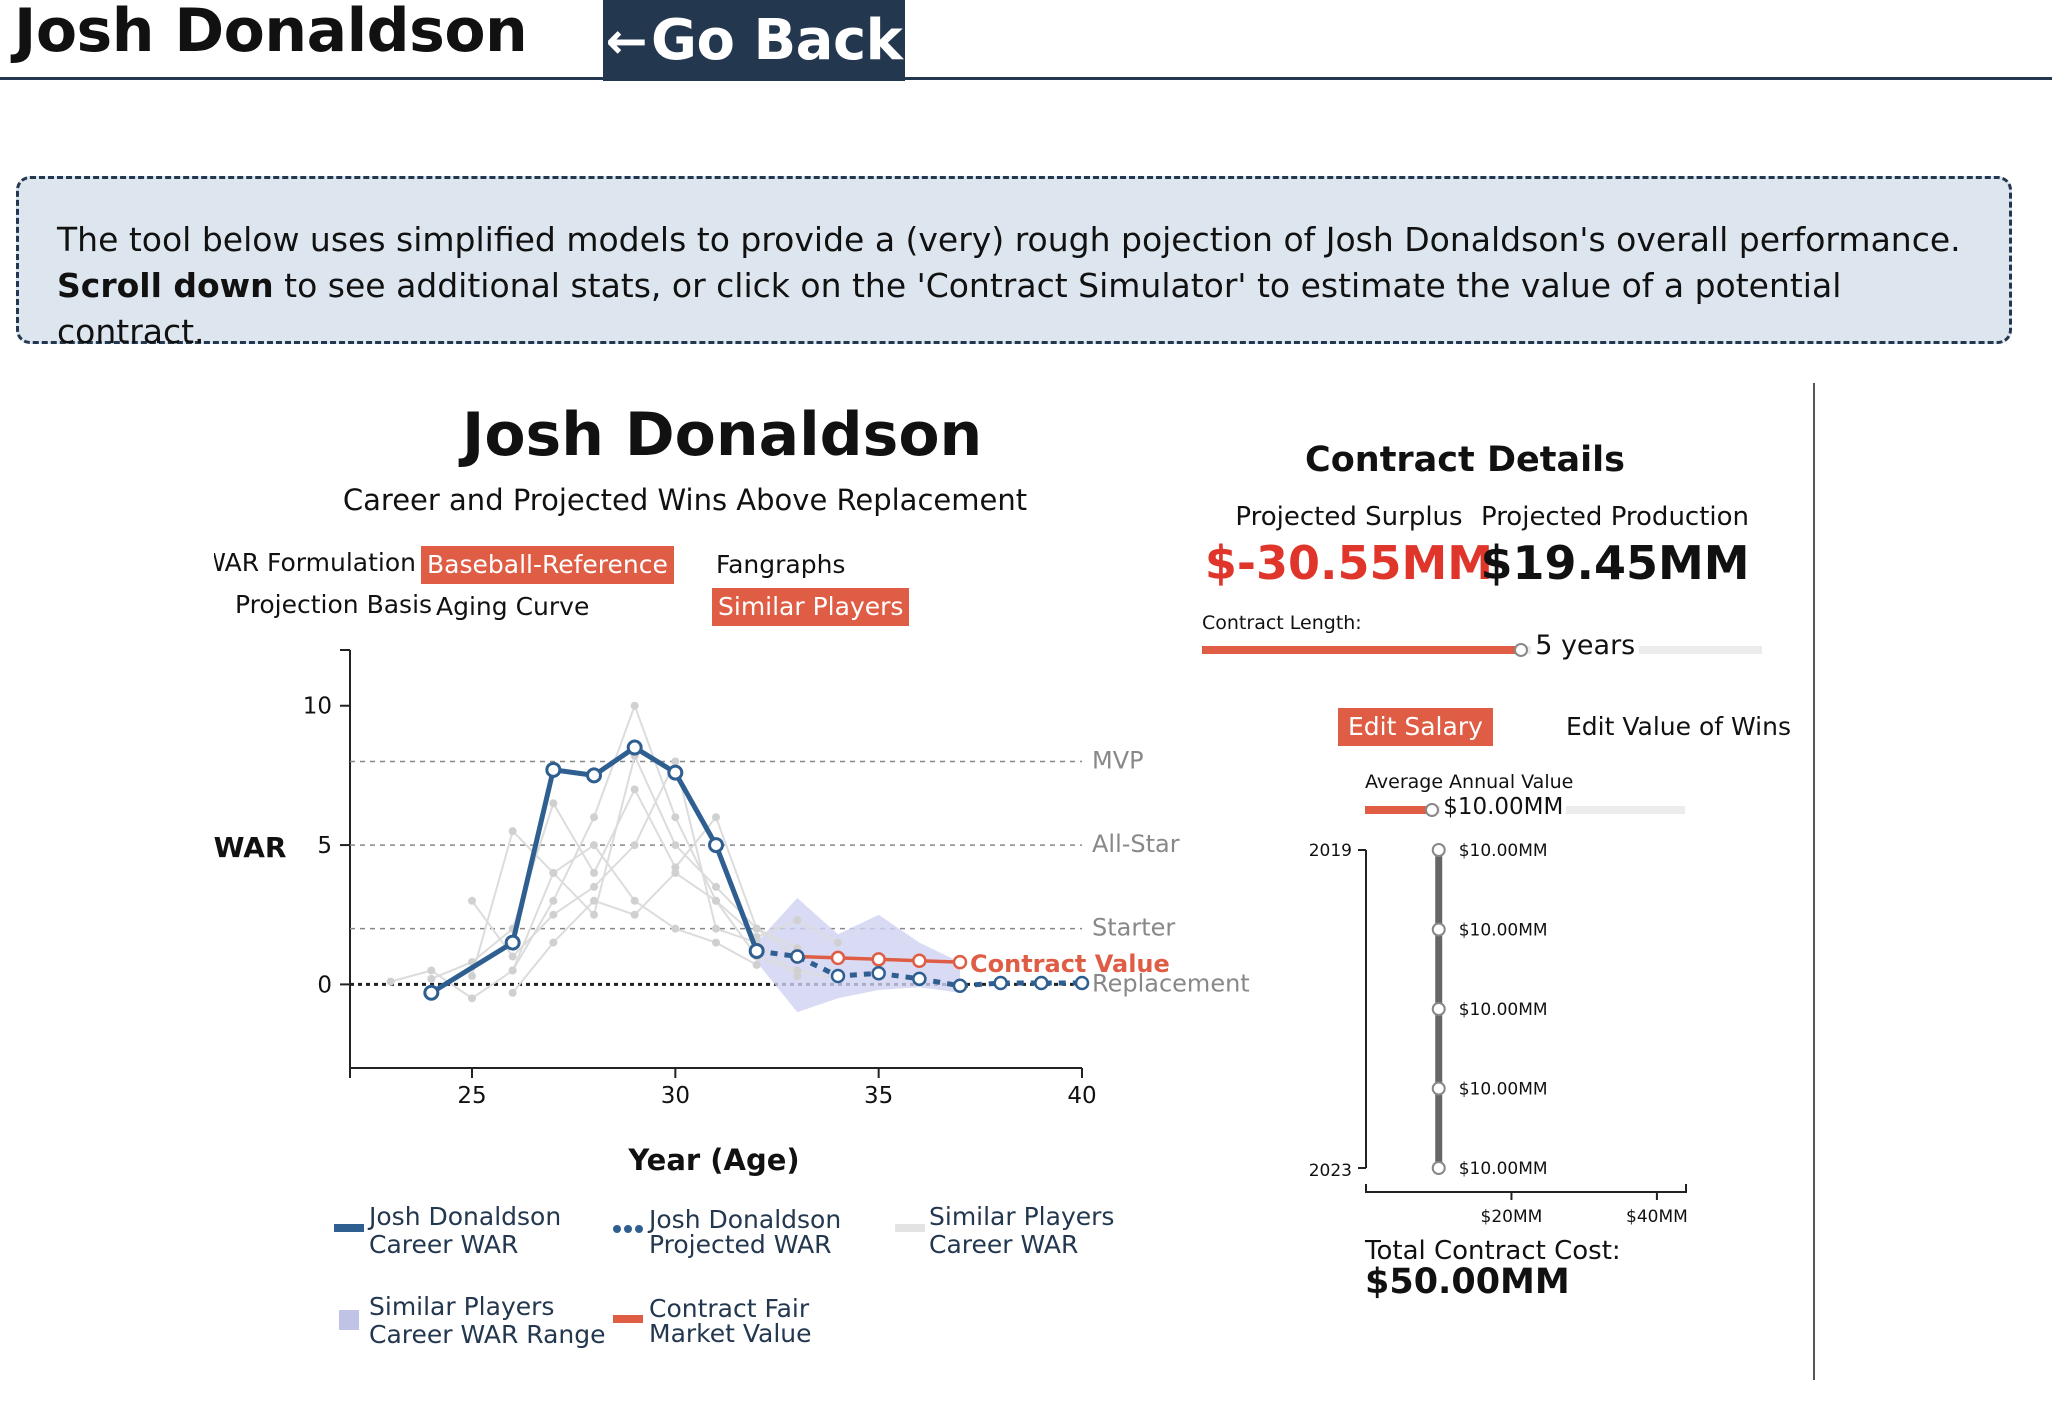 The image size is (2052, 1424). What do you see at coordinates (1657, 1217) in the screenshot?
I see `salary-x-tick-label: $40MM` at bounding box center [1657, 1217].